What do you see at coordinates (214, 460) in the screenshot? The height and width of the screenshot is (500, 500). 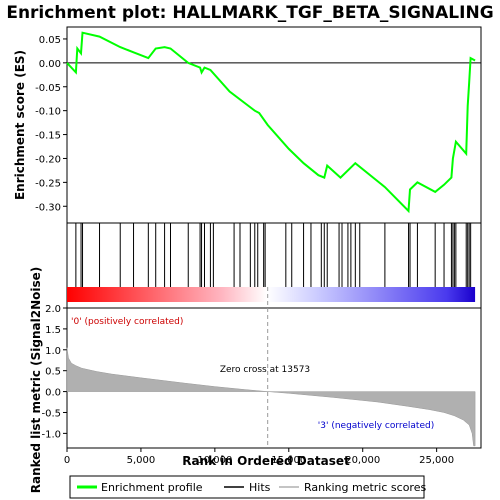 I see `x-tick-label: 10,000` at bounding box center [214, 460].